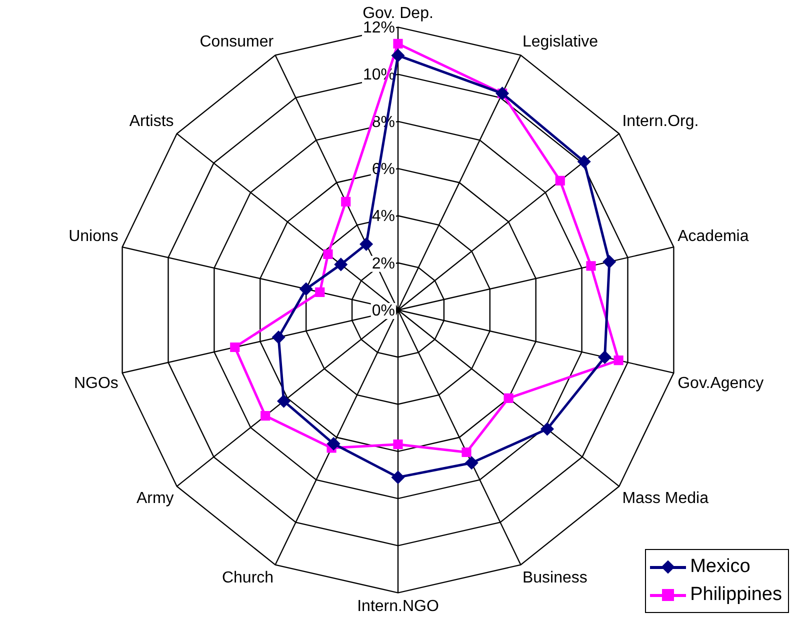 The height and width of the screenshot is (621, 791). Describe the element at coordinates (248, 577) in the screenshot. I see `spoke-label: Church` at that location.